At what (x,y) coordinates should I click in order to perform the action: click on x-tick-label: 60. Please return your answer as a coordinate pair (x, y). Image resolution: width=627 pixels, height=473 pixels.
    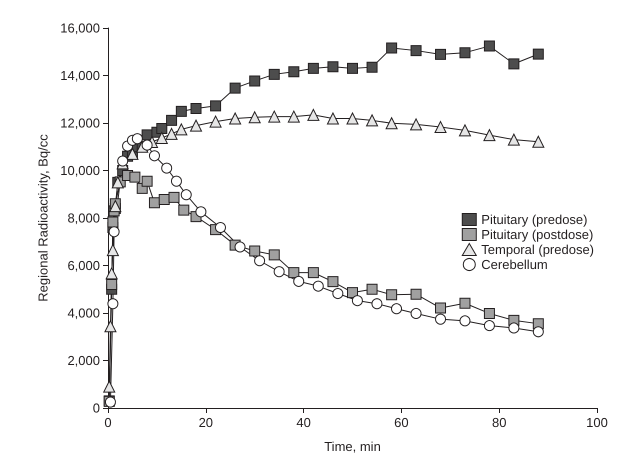
    Looking at the image, I should click on (401, 422).